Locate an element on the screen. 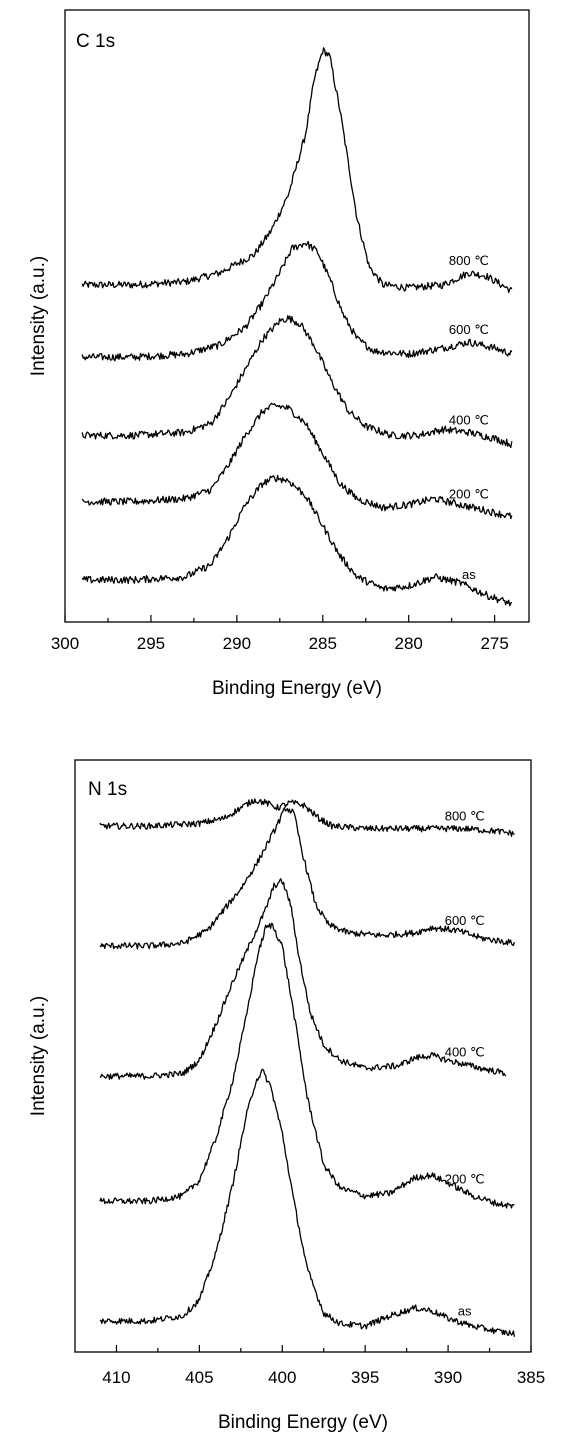 The width and height of the screenshot is (571, 1444). n1s-x-axis: 410 405 400 395 390 385 is located at coordinates (323, 1366).